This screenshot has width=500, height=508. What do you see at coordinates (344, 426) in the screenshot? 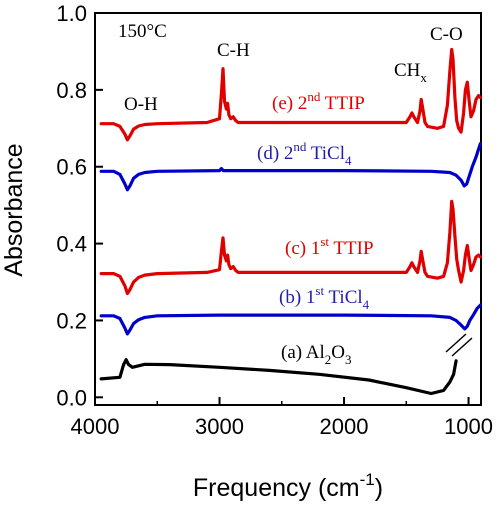
I see `x-tick-label: 2000` at bounding box center [344, 426].